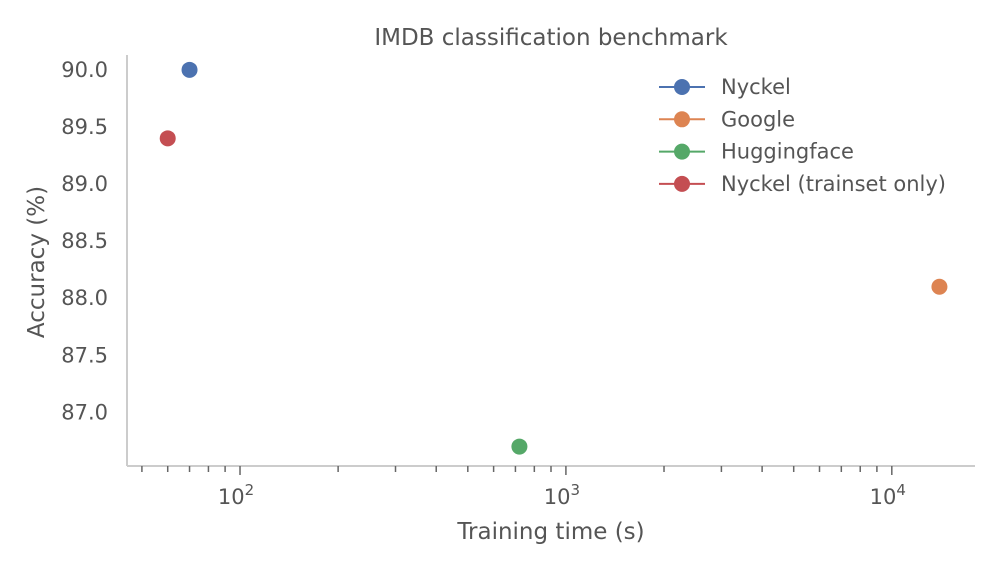  I want to click on x-tick-label: 10⁴, so click(888, 495).